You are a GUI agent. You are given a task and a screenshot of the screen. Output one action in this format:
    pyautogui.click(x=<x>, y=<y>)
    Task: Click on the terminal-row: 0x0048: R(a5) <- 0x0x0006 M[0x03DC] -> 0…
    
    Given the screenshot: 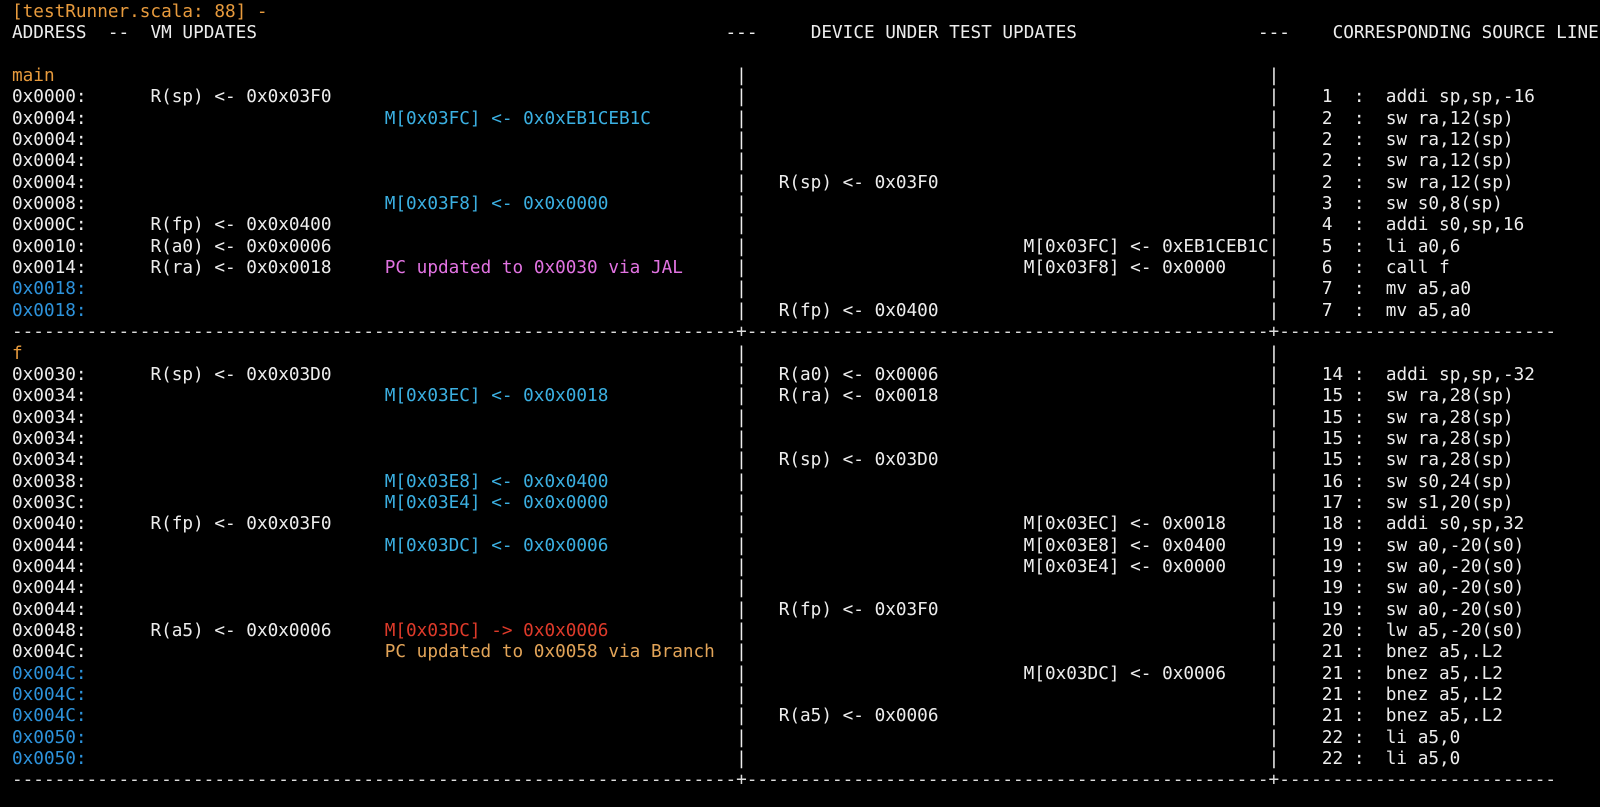 What is the action you would take?
    pyautogui.click(x=806, y=631)
    